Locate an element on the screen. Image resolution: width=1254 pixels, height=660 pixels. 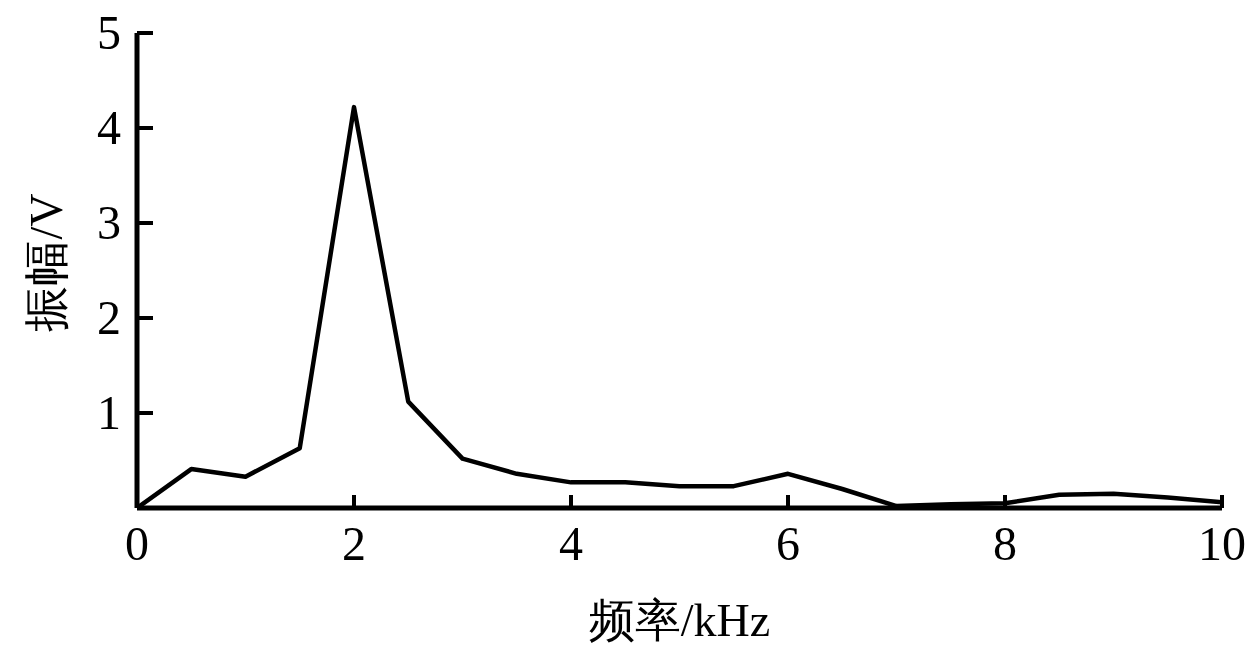
y-tick-label: 4 is located at coordinates (109, 127).